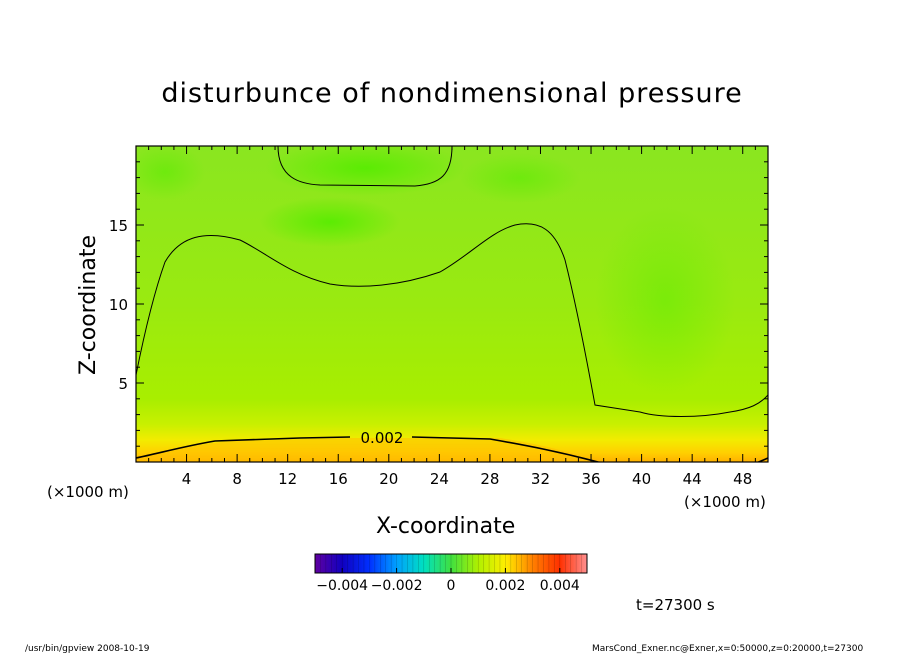 The width and height of the screenshot is (904, 654). Describe the element at coordinates (118, 305) in the screenshot. I see `y-tick-label: 10` at that location.